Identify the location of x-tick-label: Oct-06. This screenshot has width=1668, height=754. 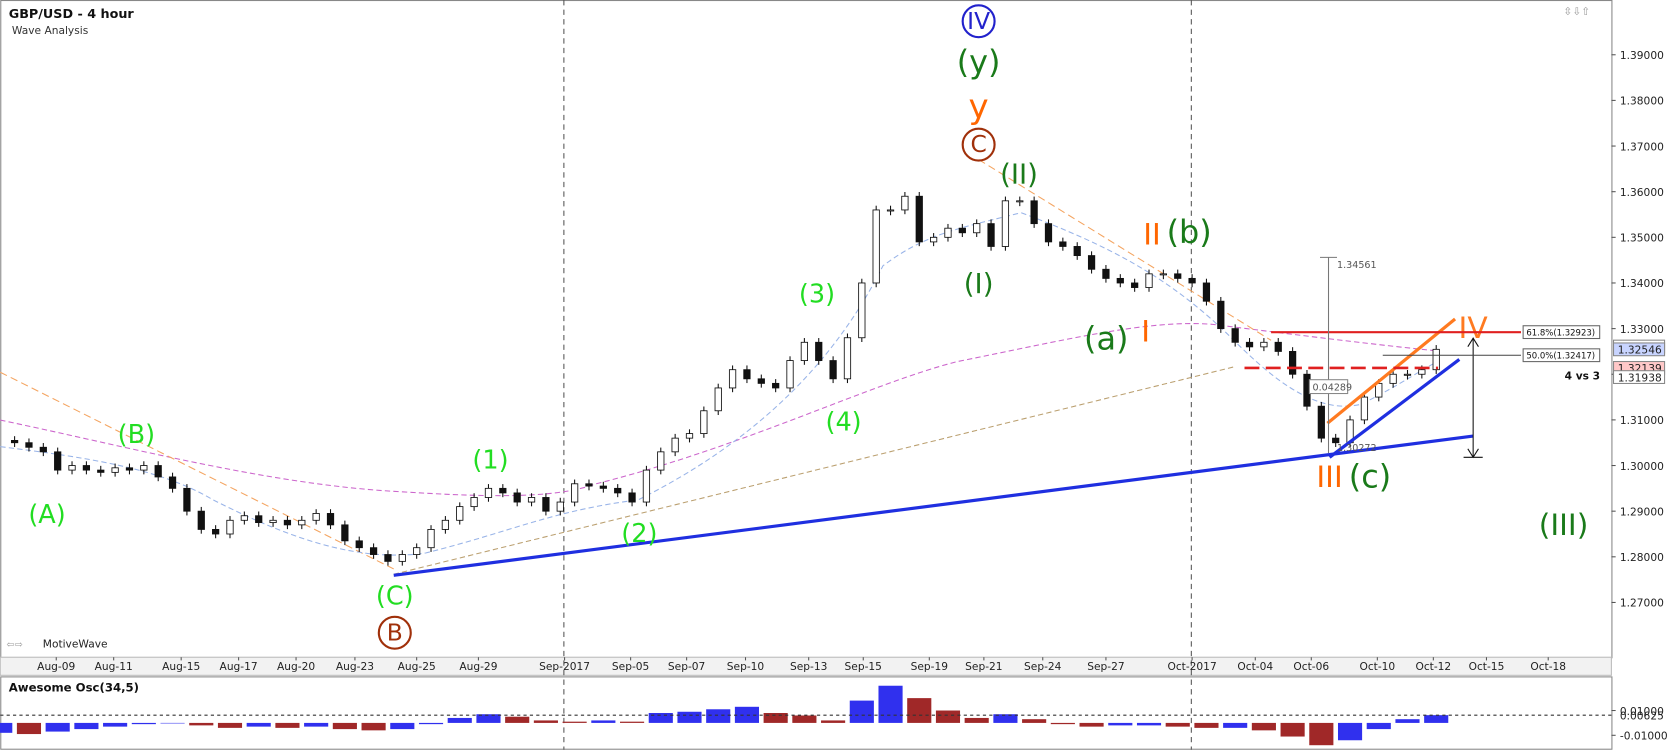
(1311, 666).